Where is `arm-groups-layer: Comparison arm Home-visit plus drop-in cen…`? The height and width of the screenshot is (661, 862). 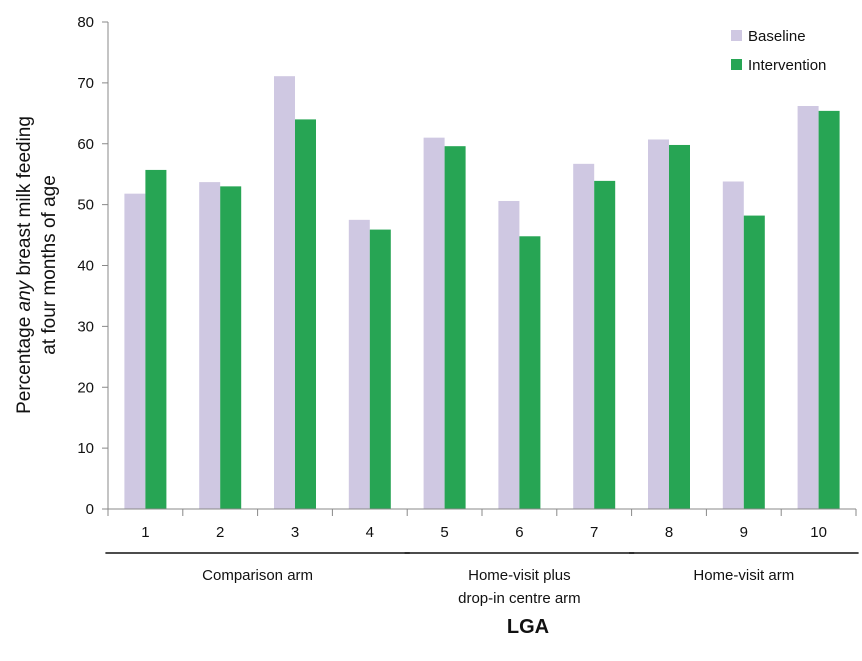 arm-groups-layer: Comparison arm Home-visit plus drop-in cen… is located at coordinates (482, 579).